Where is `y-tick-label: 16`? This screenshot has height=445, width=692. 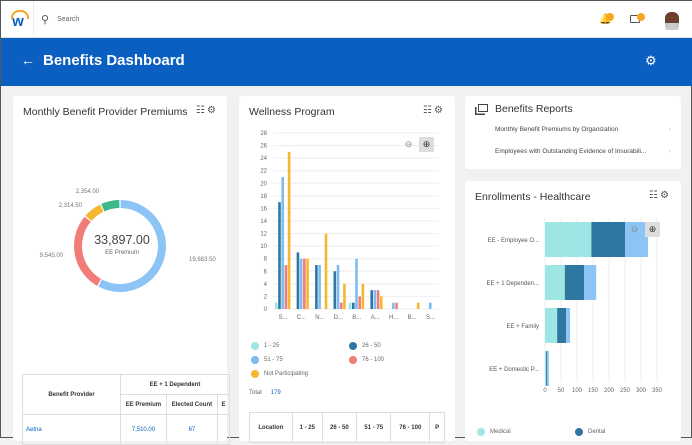 y-tick-label: 16 is located at coordinates (263, 209).